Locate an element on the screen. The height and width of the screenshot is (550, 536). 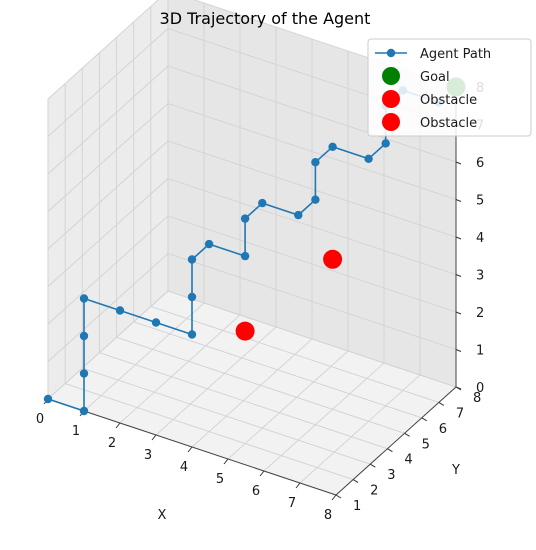
legend-label: Agent Path is located at coordinates (455, 54).